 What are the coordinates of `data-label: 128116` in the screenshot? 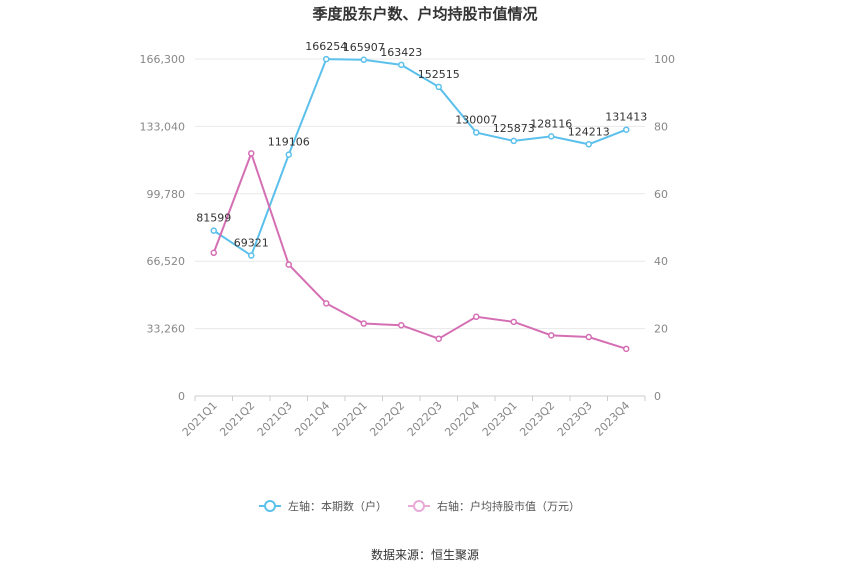 It's located at (551, 123).